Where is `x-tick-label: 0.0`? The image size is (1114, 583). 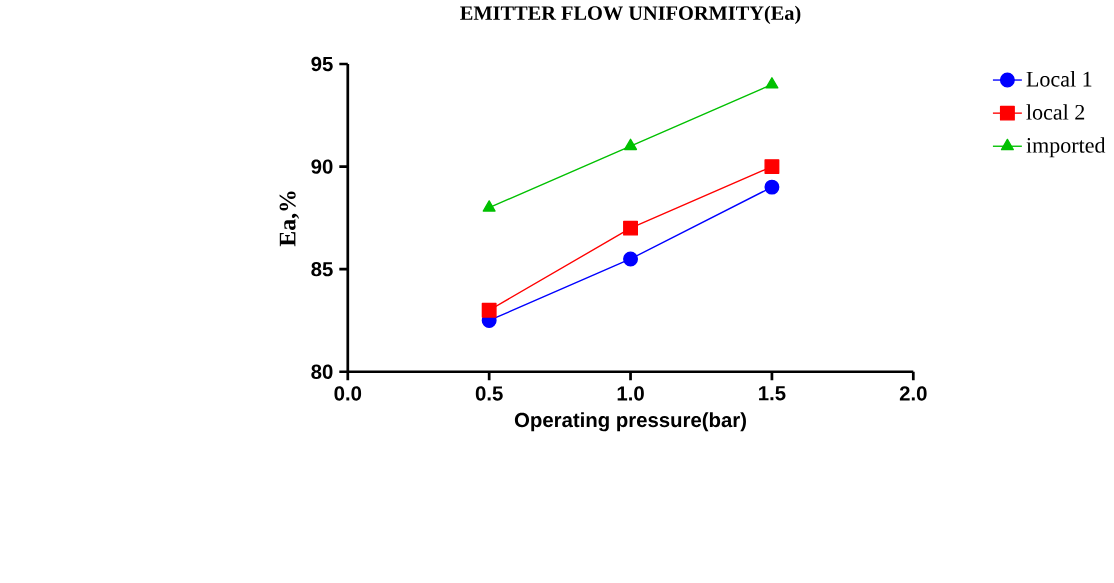 x-tick-label: 0.0 is located at coordinates (348, 393).